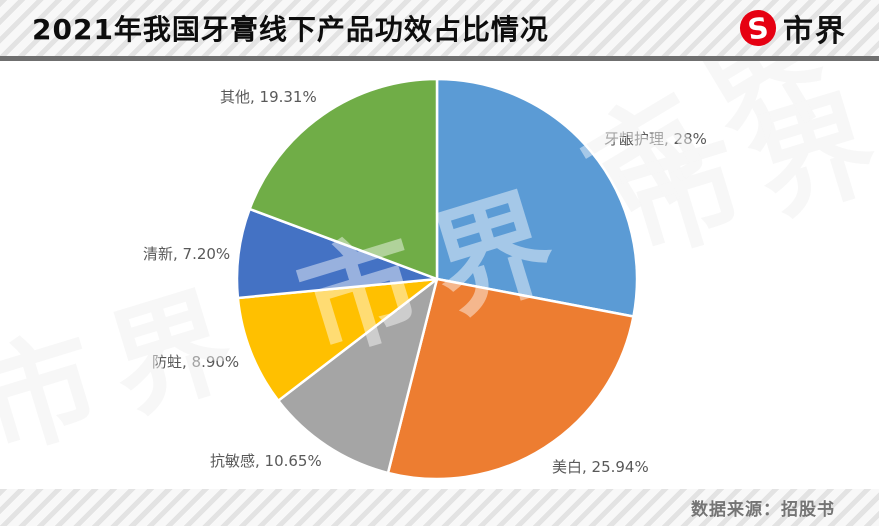 This screenshot has width=879, height=526. I want to click on brand-logo-icon: S, so click(758, 28).